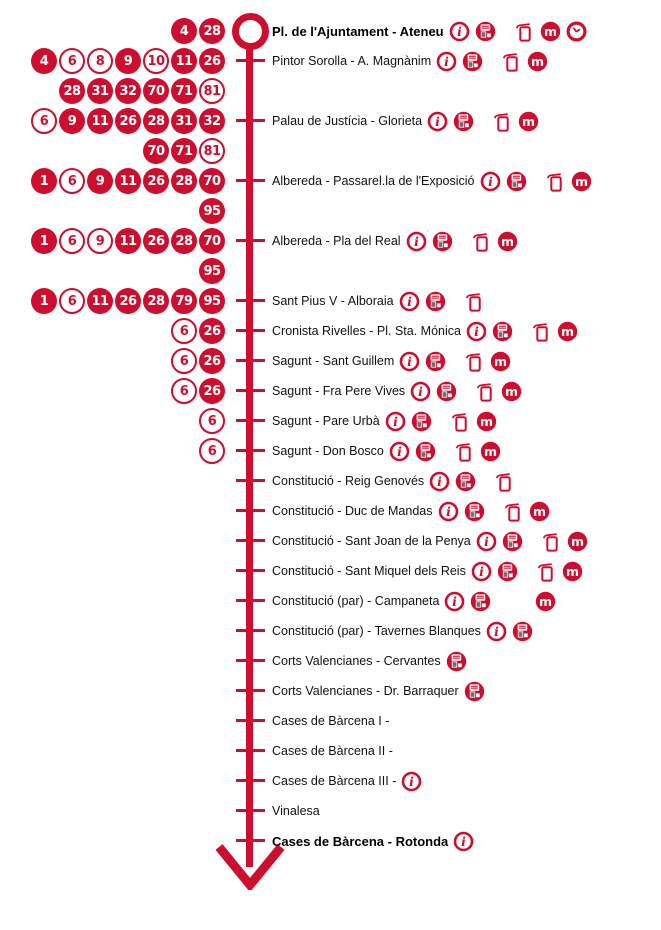 The width and height of the screenshot is (661, 930). Describe the element at coordinates (421, 421) in the screenshot. I see `ticket-machine-icon` at that location.